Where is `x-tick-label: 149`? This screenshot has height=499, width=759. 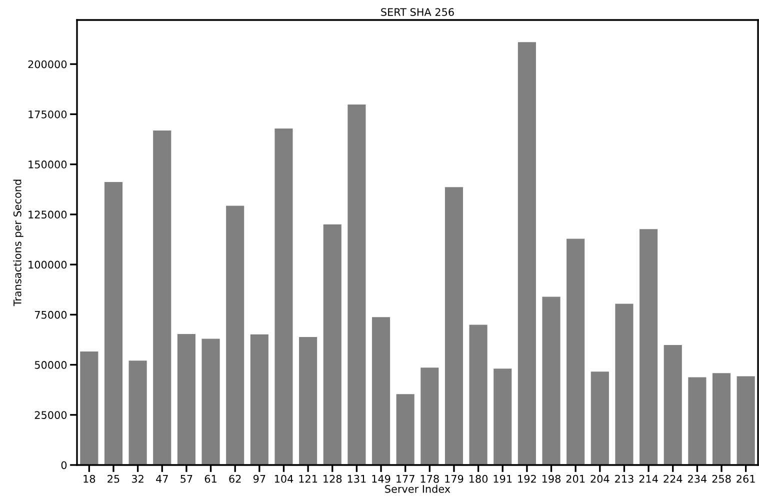 x-tick-label: 149 is located at coordinates (381, 478).